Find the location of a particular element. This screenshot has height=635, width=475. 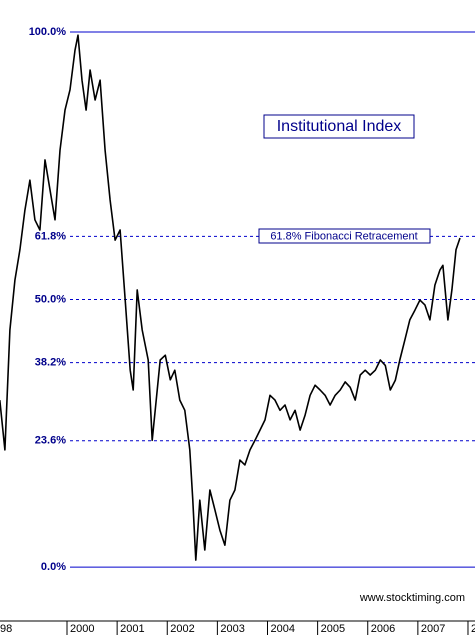

x-tick-label: 2000 is located at coordinates (82, 629).